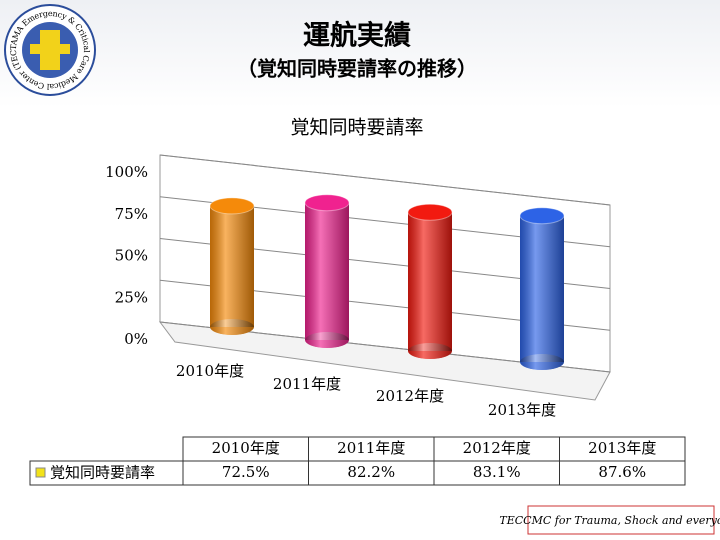 This screenshot has height=540, width=720. I want to click on slide-title: 運航実績, so click(357, 36).